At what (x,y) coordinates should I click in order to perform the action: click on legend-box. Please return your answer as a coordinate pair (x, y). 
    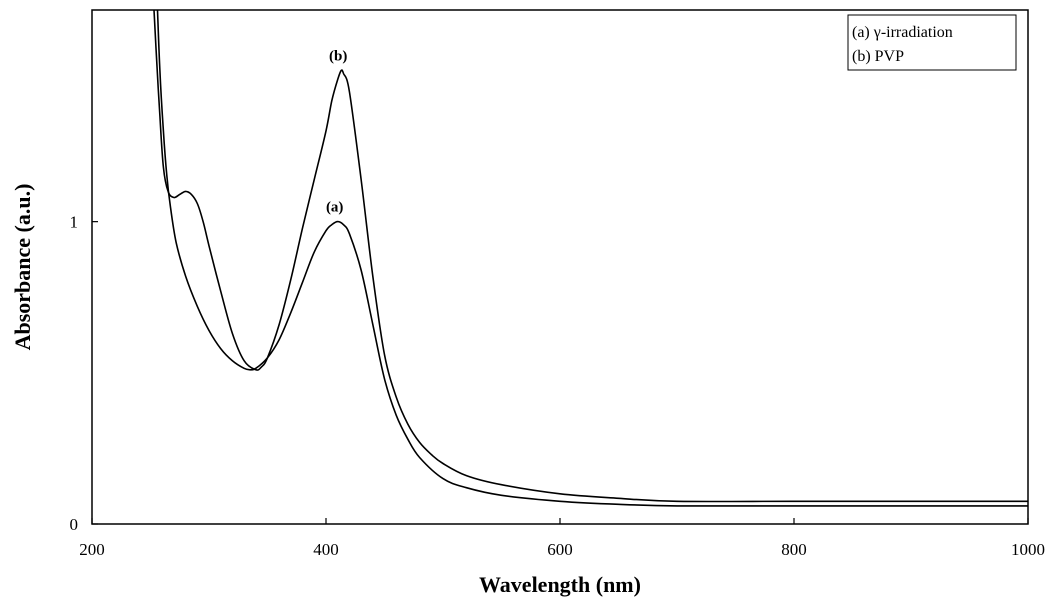
    Looking at the image, I should click on (932, 42).